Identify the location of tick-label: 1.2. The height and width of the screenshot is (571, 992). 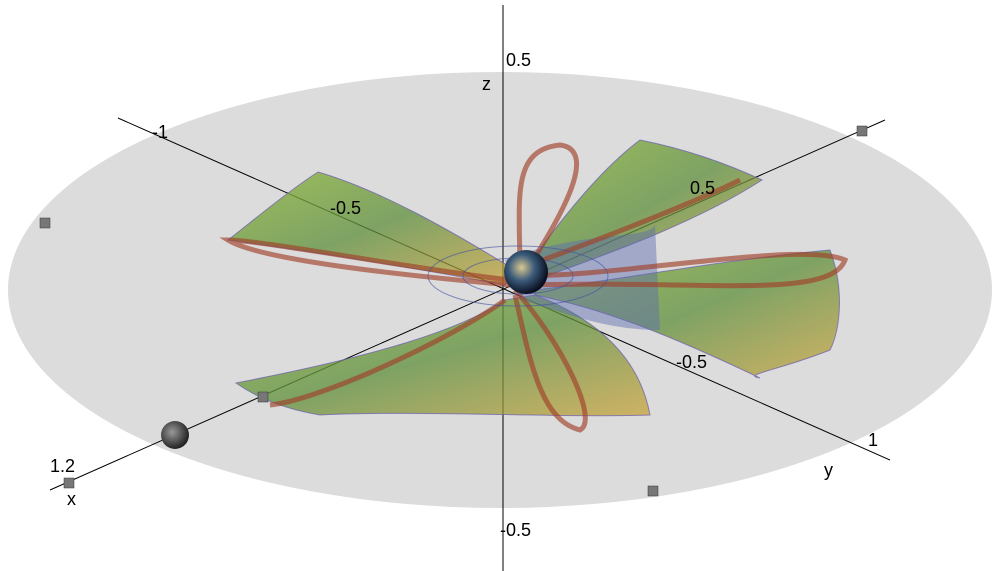
(62, 466).